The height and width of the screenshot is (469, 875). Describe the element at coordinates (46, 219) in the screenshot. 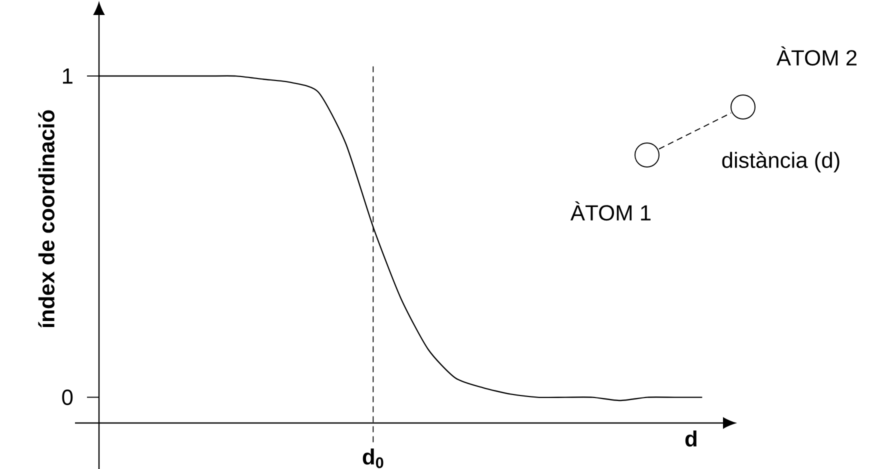

I see `y-axis-title: índex de coordinació` at that location.